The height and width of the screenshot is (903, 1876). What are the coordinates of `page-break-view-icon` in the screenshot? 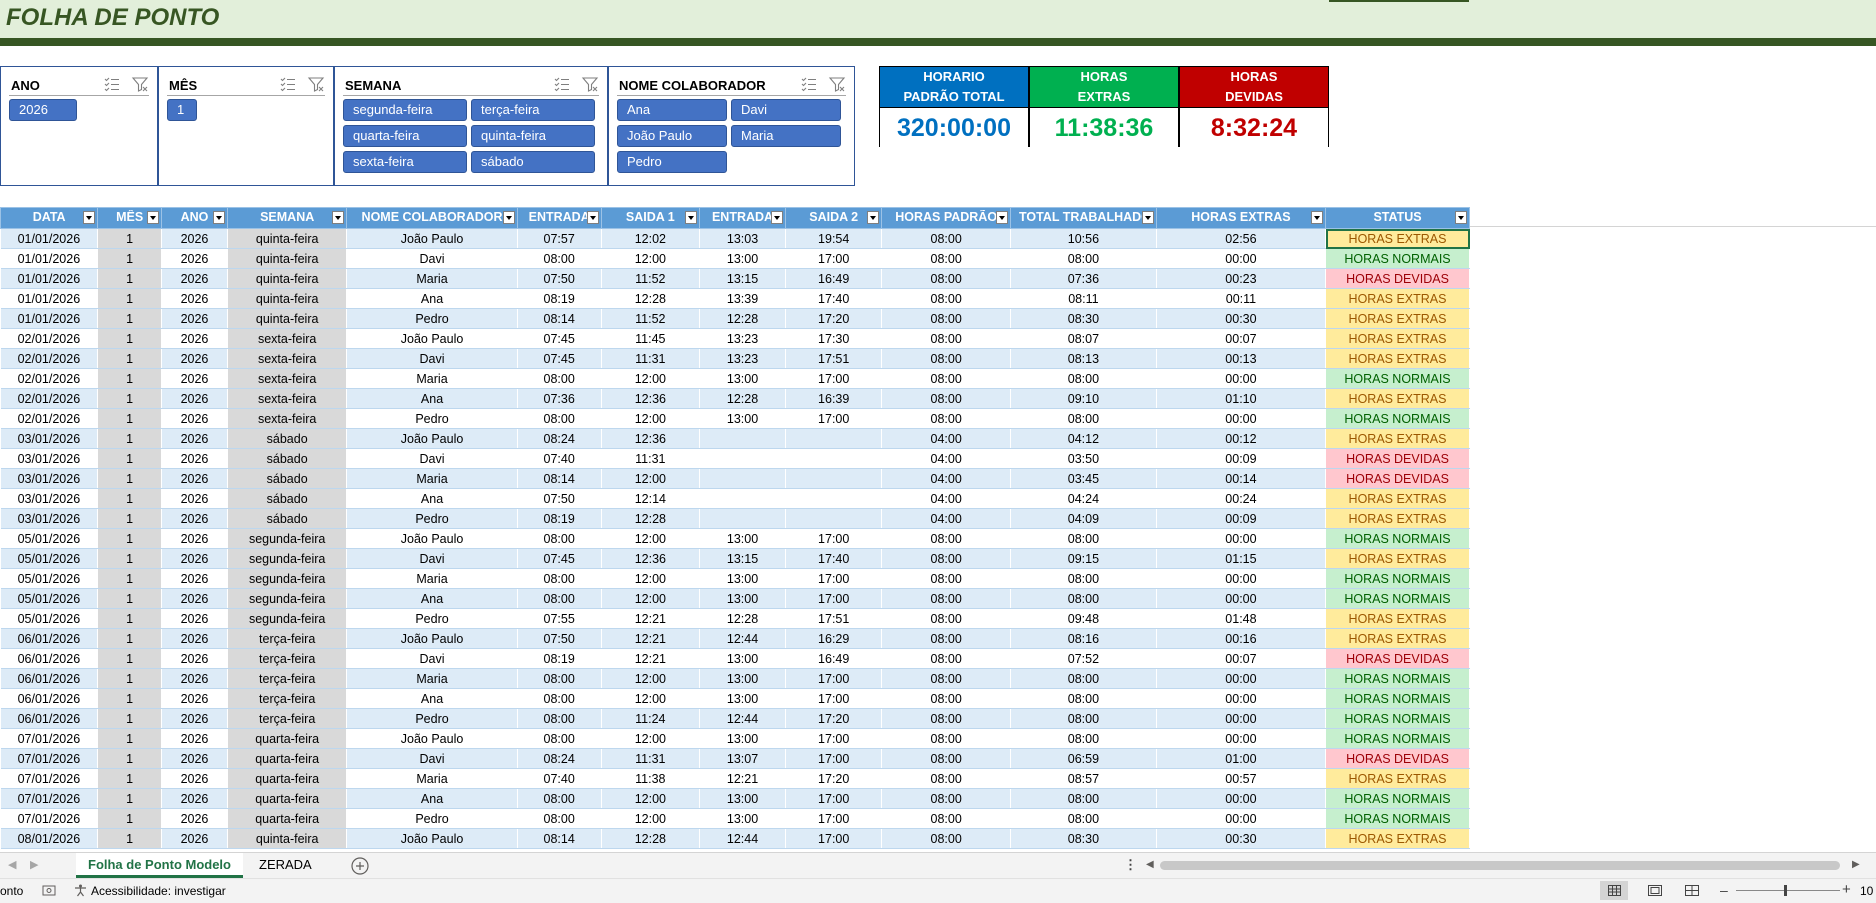 It's located at (1692, 890).